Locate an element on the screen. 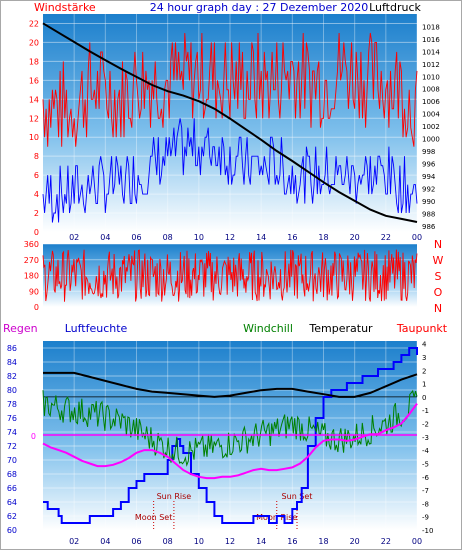  luftdruck-tick-label: 992 is located at coordinates (428, 189).